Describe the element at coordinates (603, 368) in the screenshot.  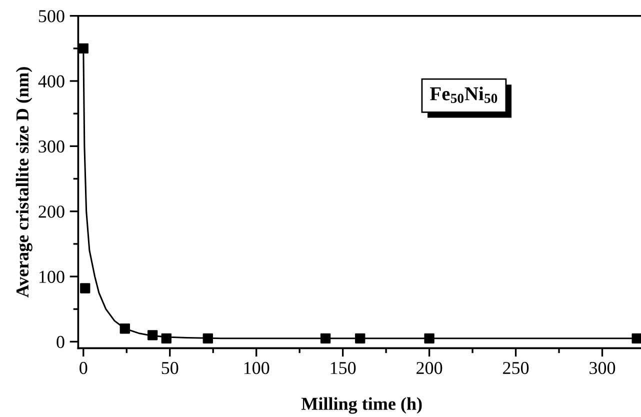
I see `x-tick-label: 300` at that location.